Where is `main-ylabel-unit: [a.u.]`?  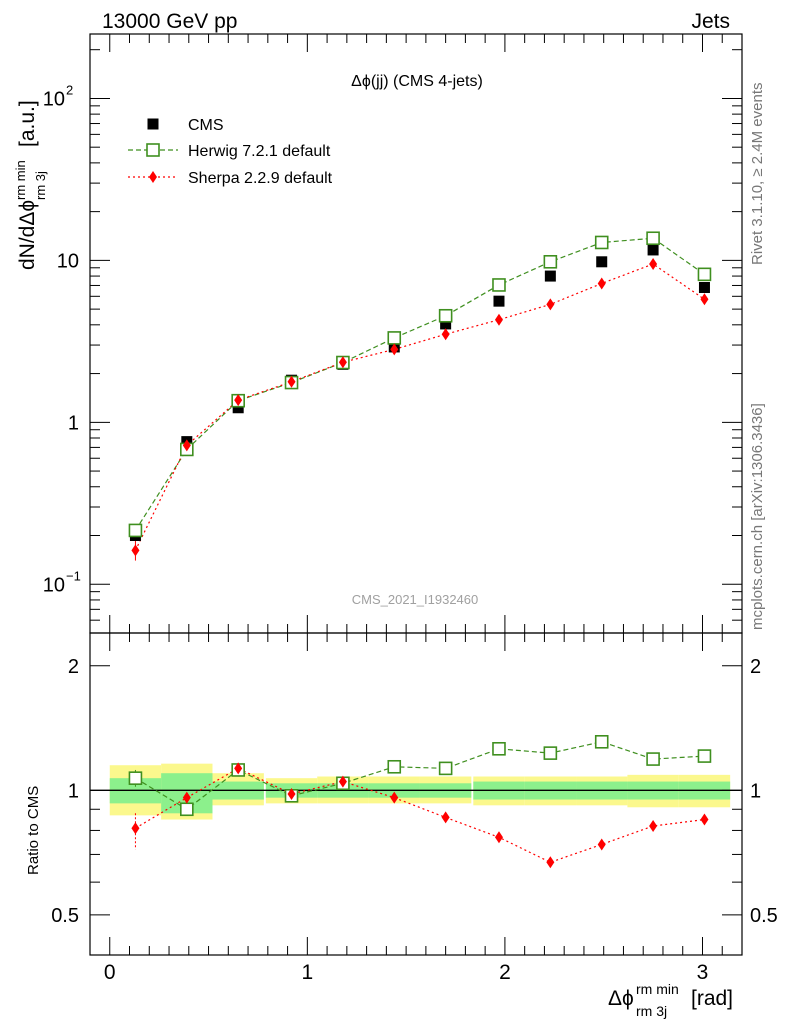
main-ylabel-unit: [a.u.] is located at coordinates (27, 123).